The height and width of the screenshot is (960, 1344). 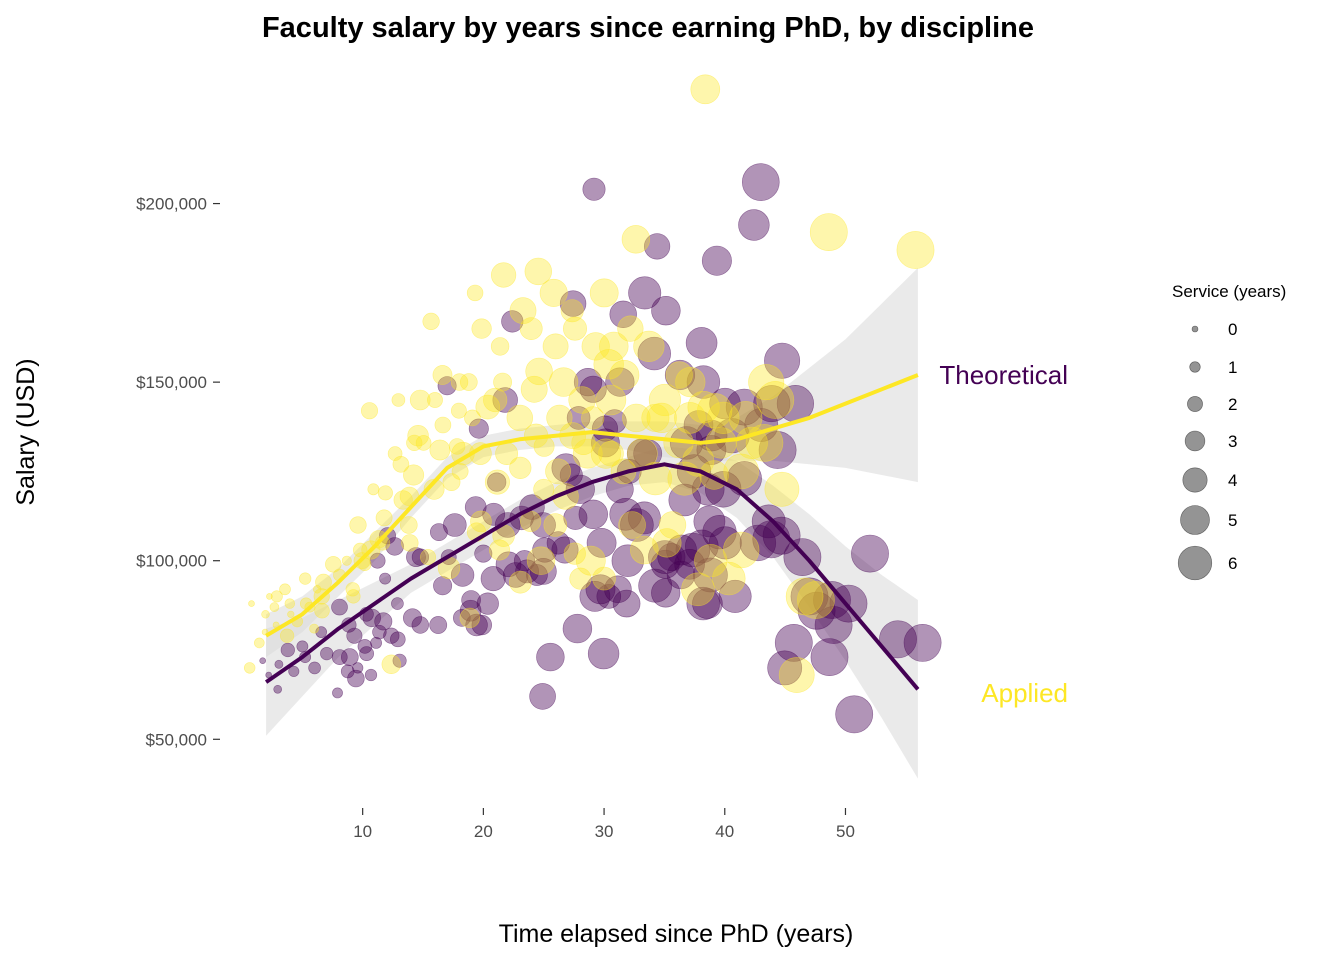 What do you see at coordinates (171, 561) in the screenshot?
I see `y-tick-label: $100,000` at bounding box center [171, 561].